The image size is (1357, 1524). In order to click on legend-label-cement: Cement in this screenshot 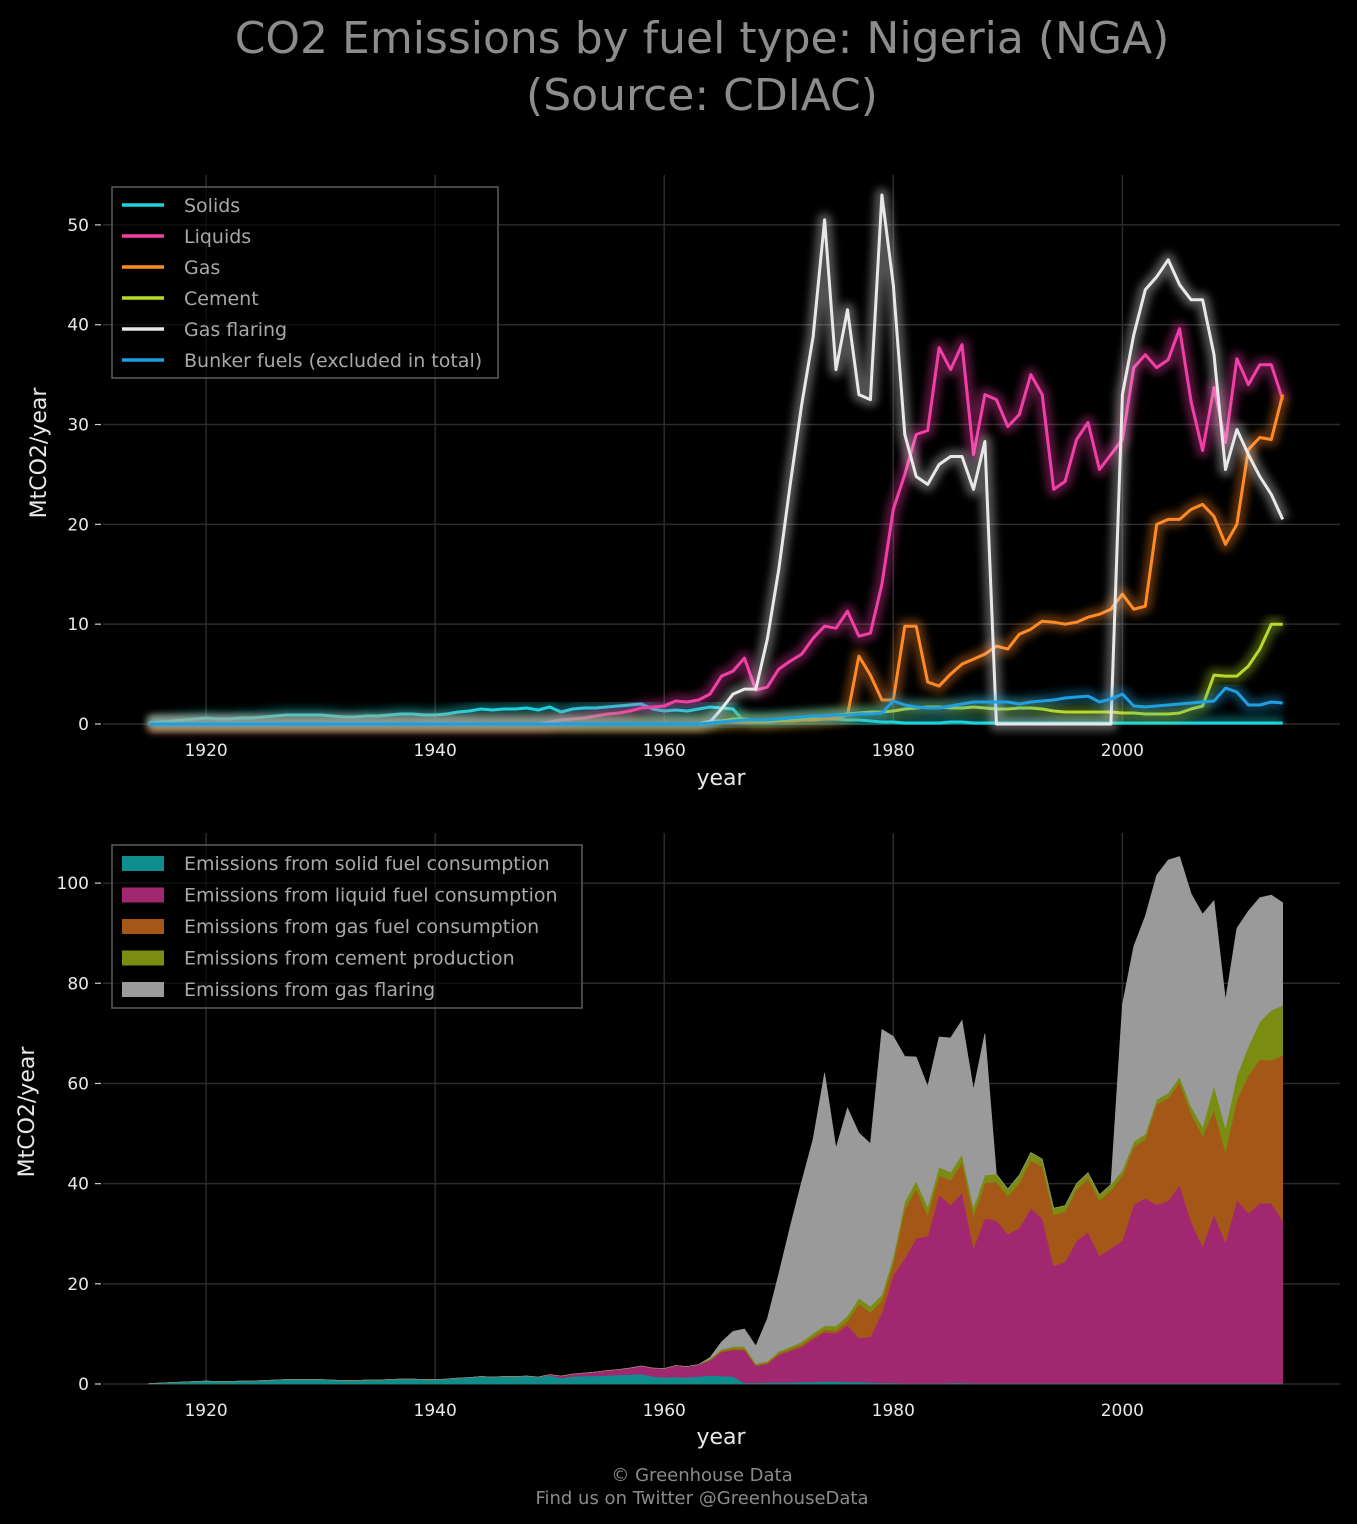, I will do `click(221, 299)`.